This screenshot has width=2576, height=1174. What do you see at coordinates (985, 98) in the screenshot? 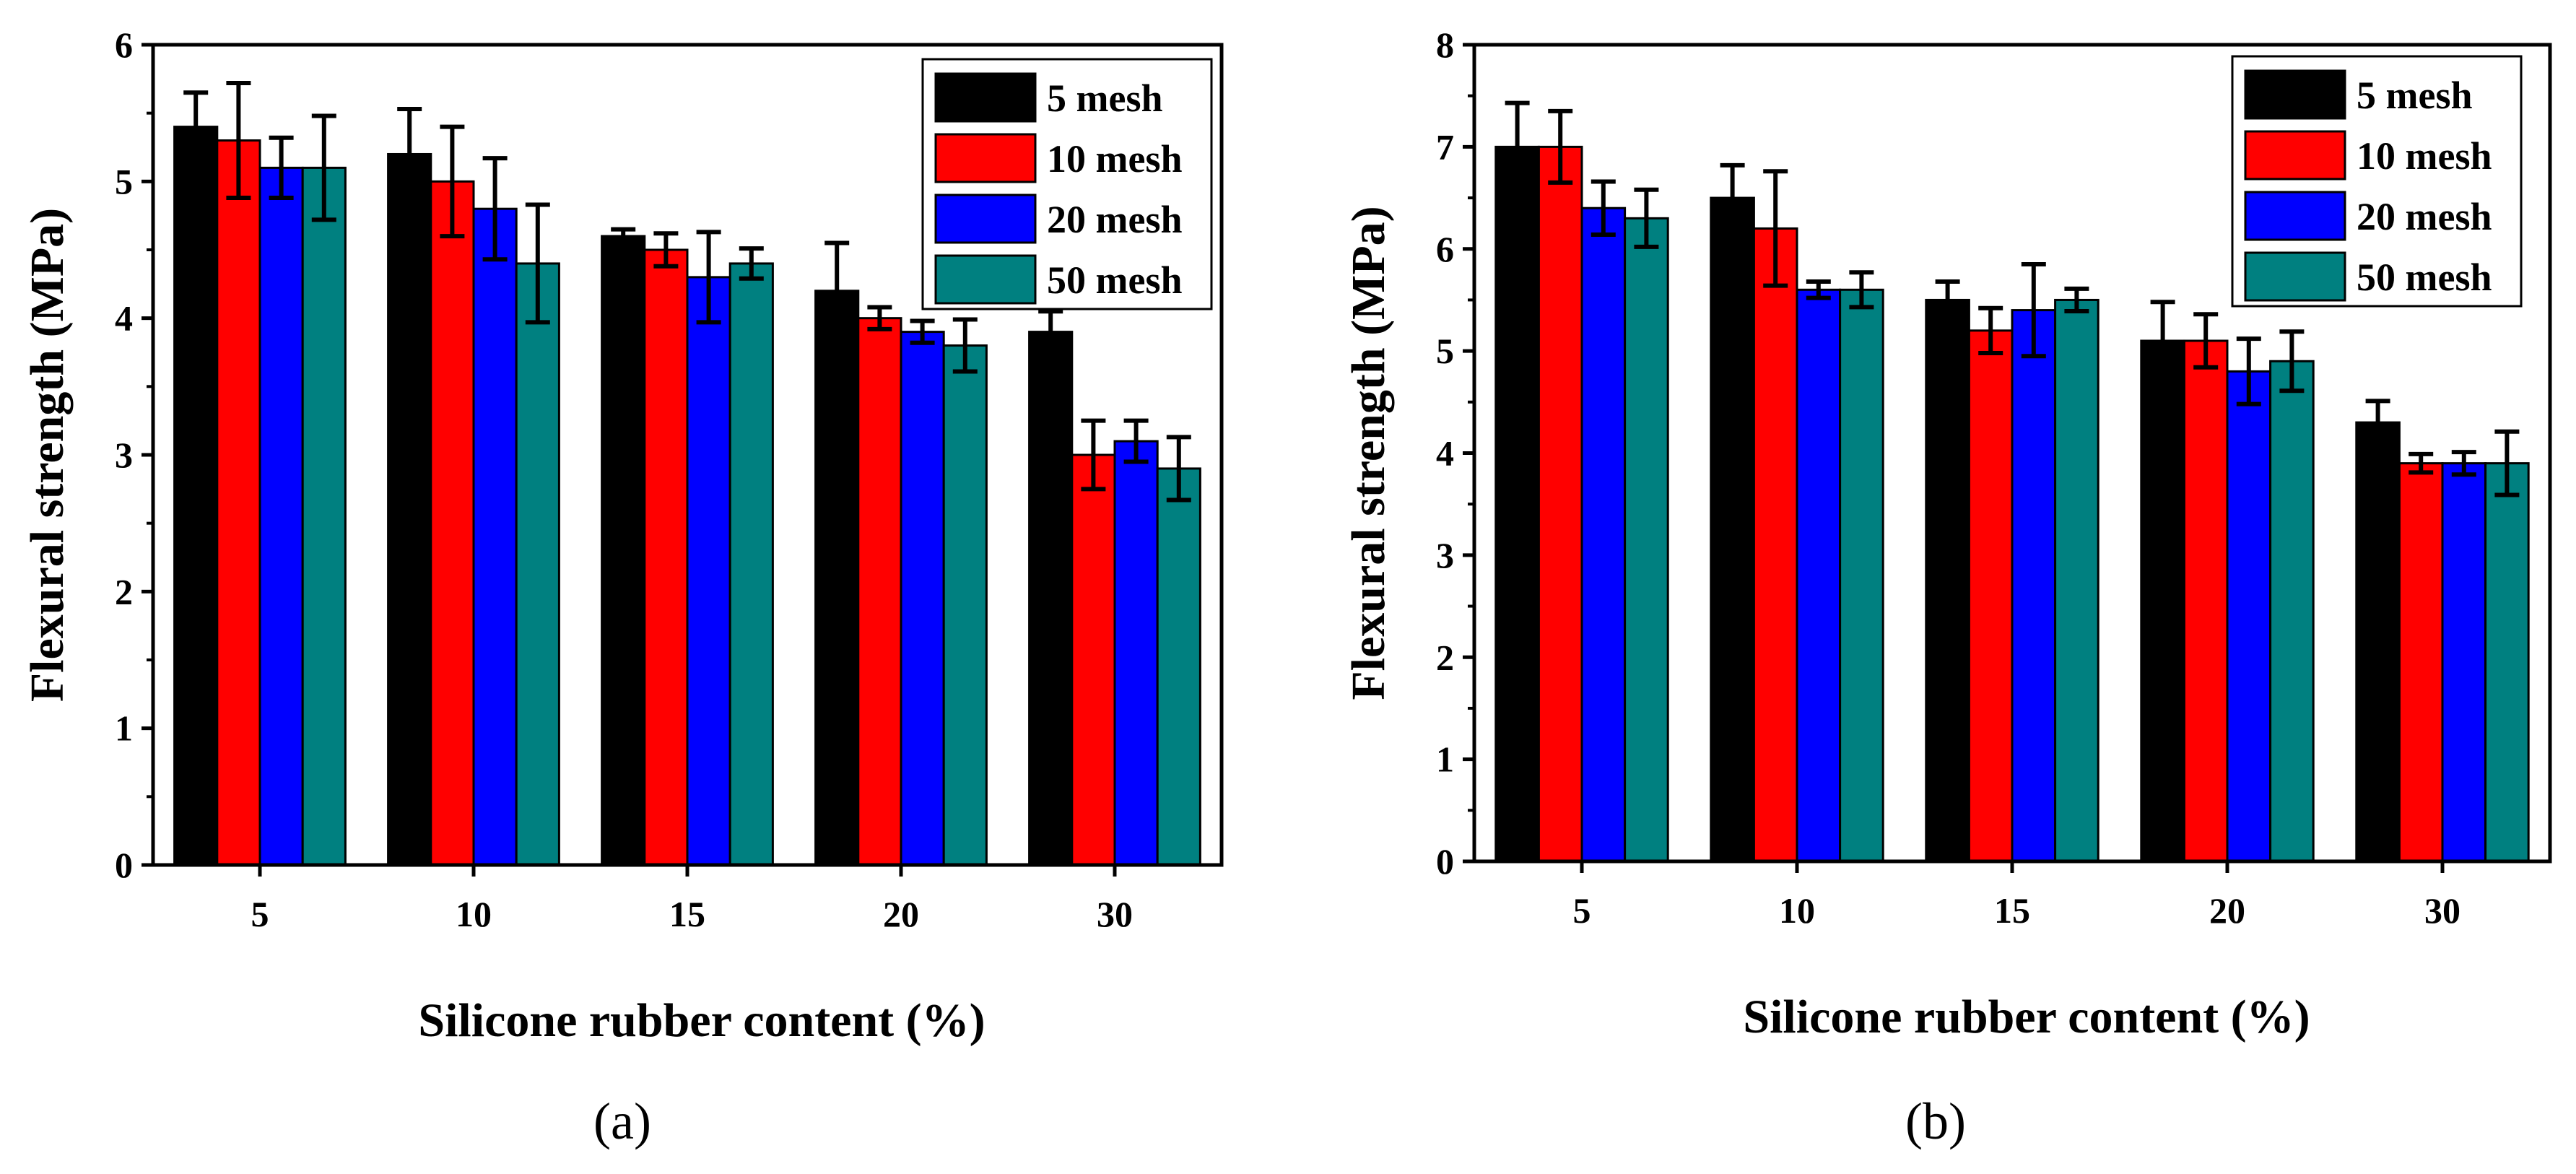
I see `legend-swatch-5-mesh` at bounding box center [985, 98].